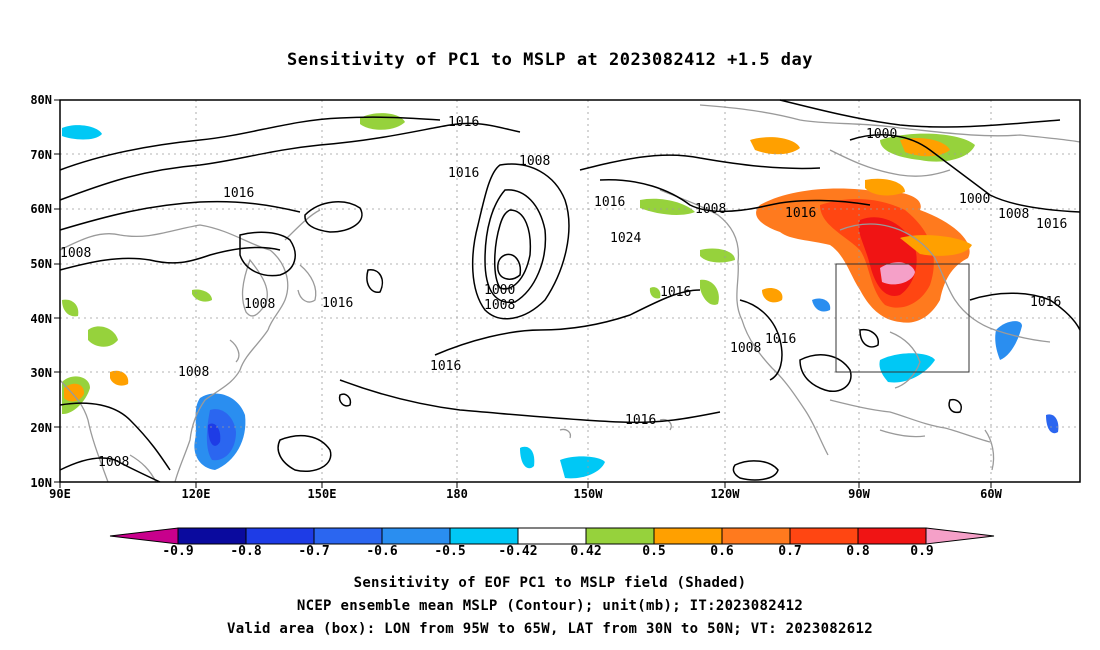 This screenshot has height=650, width=1100. Describe the element at coordinates (922, 551) in the screenshot. I see `colorbar-label: 0.9` at that location.